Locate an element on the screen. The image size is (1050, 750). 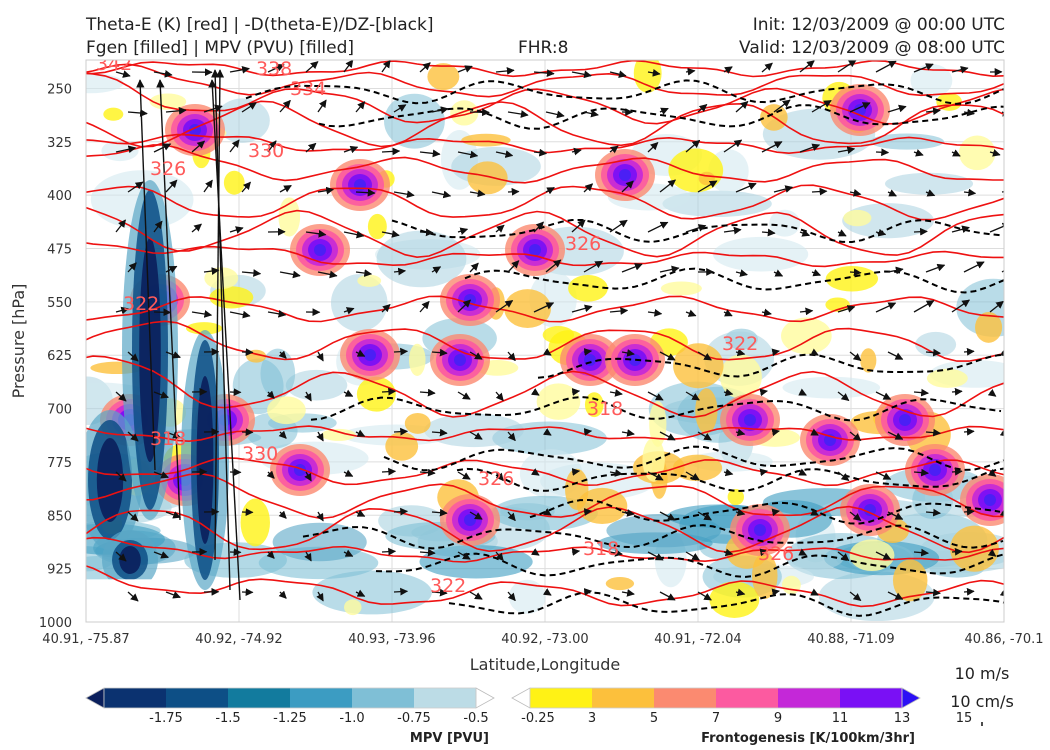
wind-key-vertical: 10 cm/s is located at coordinates (982, 701).